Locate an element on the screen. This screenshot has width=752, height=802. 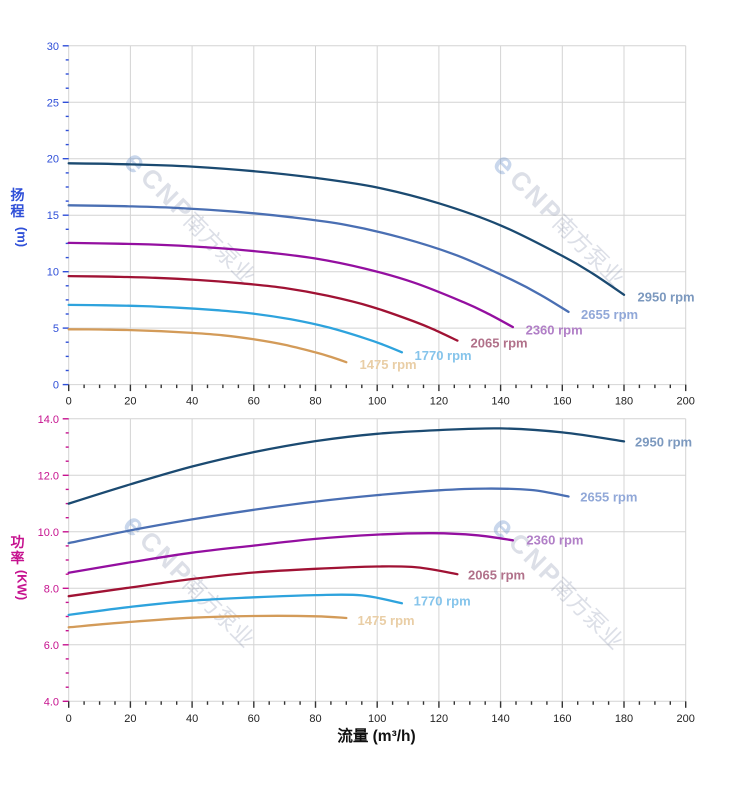
svg-text: 扬 is located at coordinates (18, 195).